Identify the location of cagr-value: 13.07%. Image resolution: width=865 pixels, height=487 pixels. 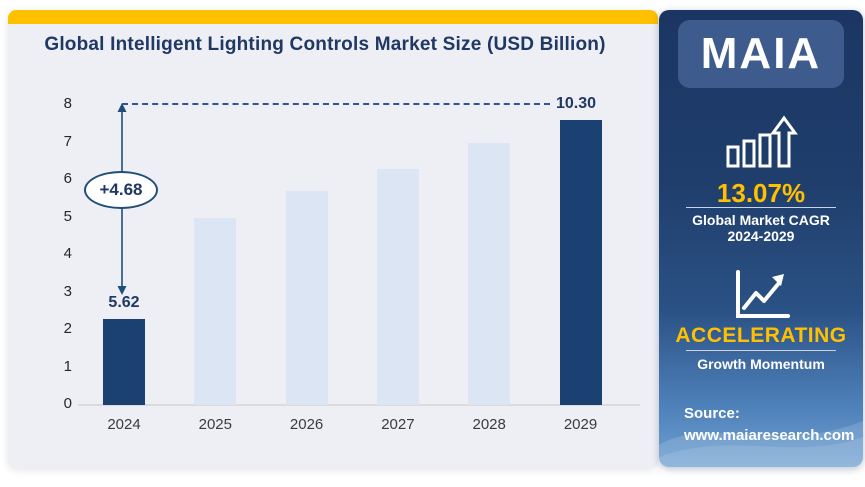
(761, 193).